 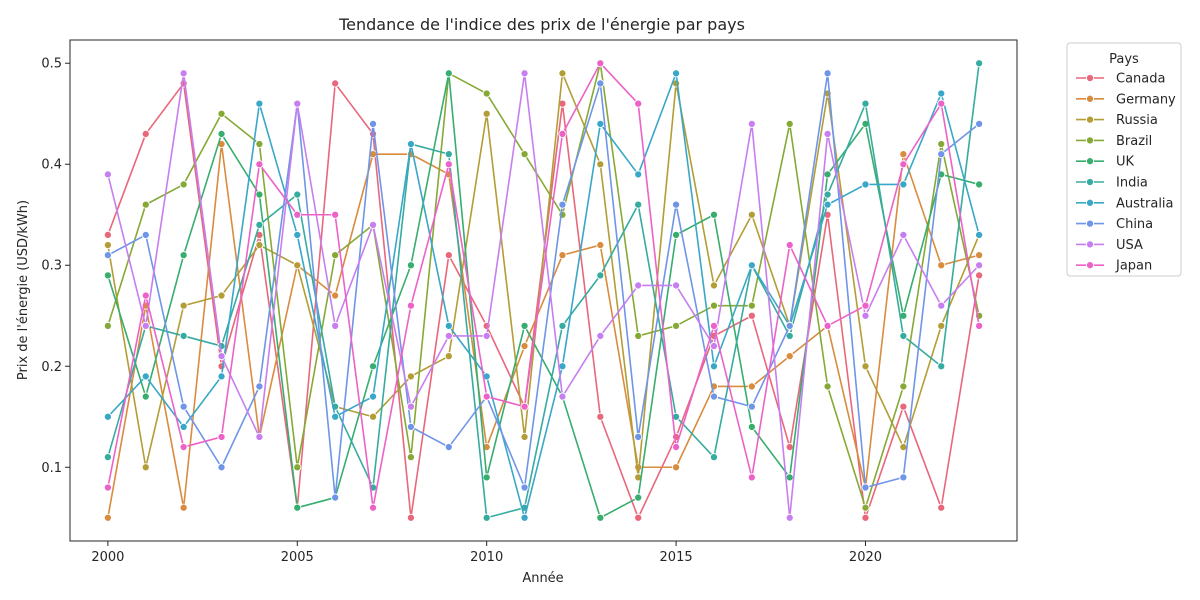 I want to click on legend-label: India, so click(x=1132, y=183).